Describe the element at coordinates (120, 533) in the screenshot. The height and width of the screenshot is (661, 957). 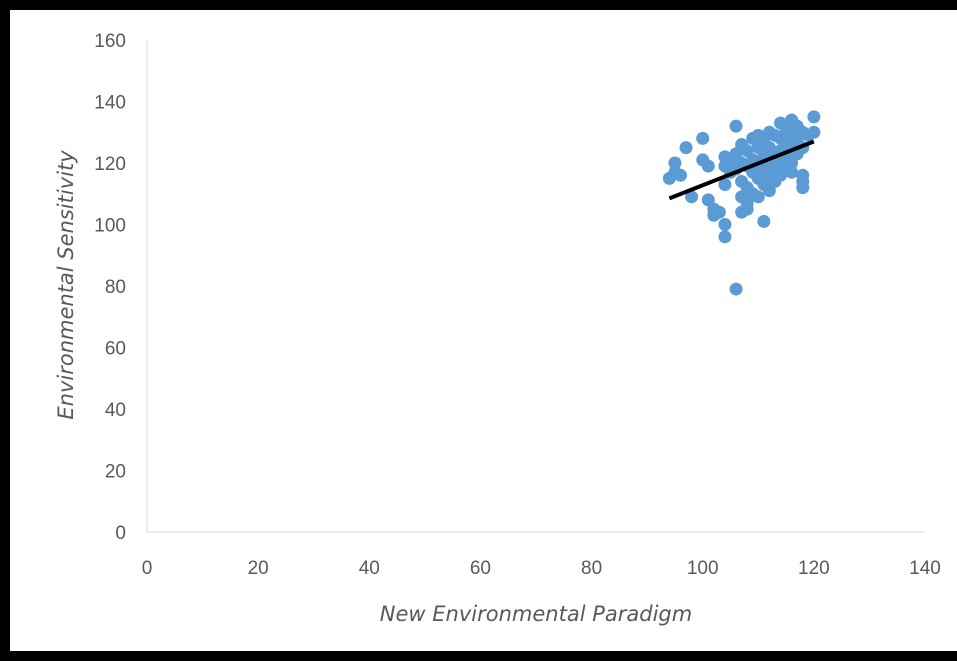
I see `y-tick-label: 0` at that location.